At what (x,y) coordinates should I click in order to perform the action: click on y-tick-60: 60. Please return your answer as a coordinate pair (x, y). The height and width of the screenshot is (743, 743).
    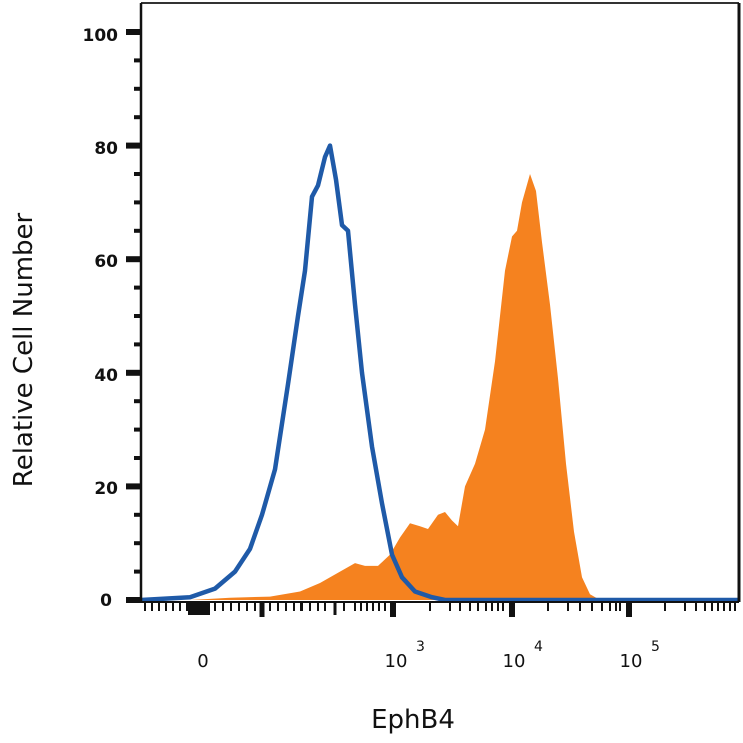
    Looking at the image, I should click on (106, 262).